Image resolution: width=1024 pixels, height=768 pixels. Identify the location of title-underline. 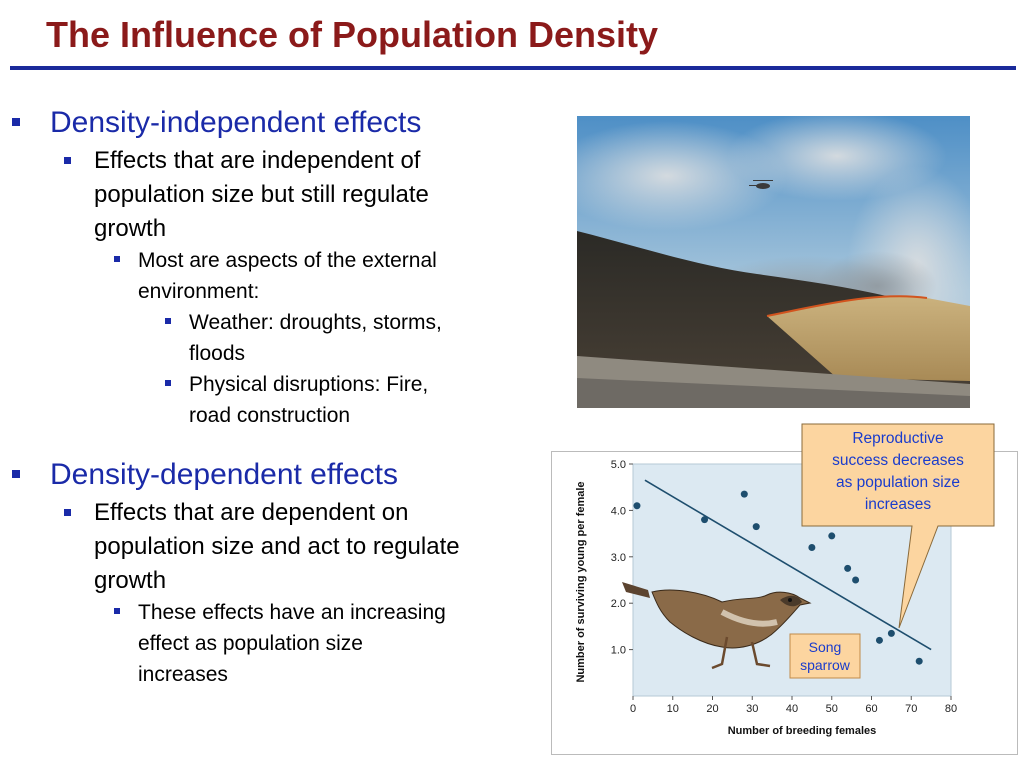
(513, 68).